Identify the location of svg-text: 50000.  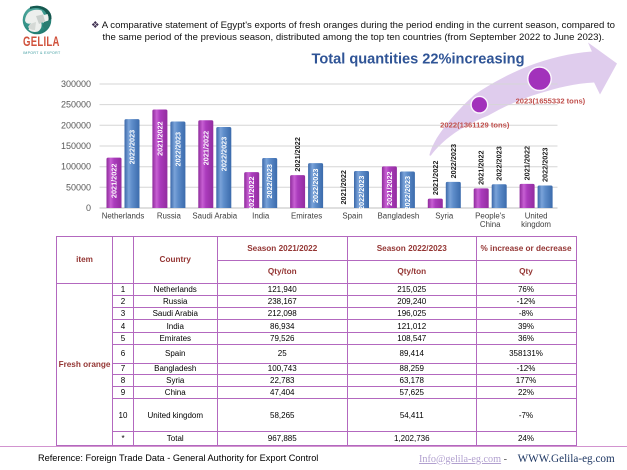
(78, 187).